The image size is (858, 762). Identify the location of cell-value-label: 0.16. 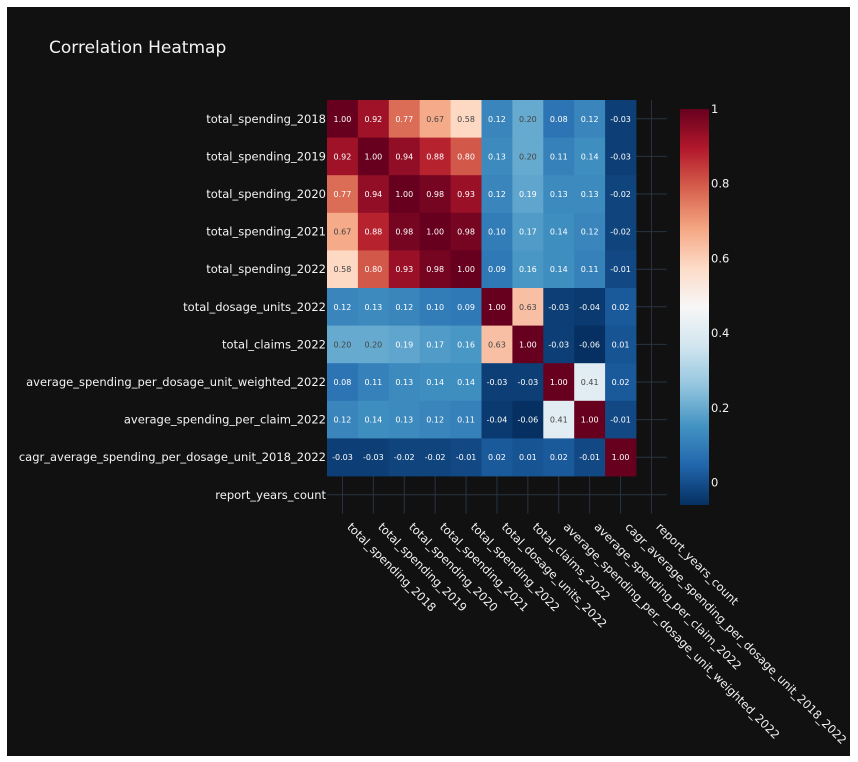
(466, 344).